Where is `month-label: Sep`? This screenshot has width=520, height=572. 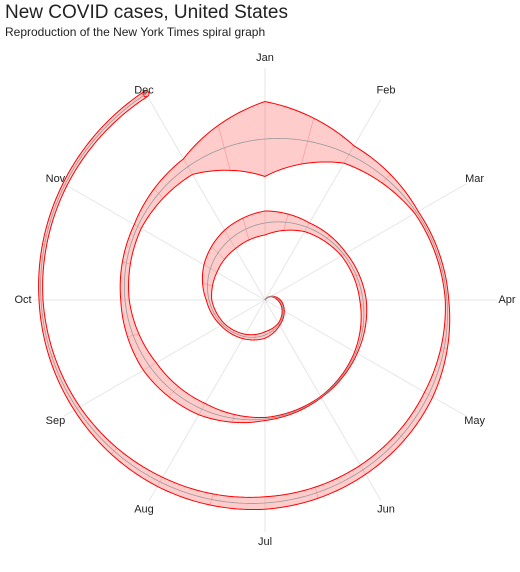
month-label: Sep is located at coordinates (56, 421).